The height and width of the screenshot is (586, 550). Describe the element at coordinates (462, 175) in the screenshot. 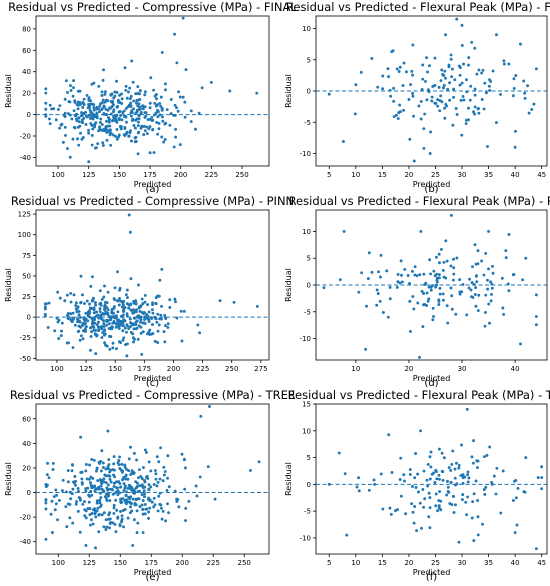

I see `x-tick-label: 30` at that location.